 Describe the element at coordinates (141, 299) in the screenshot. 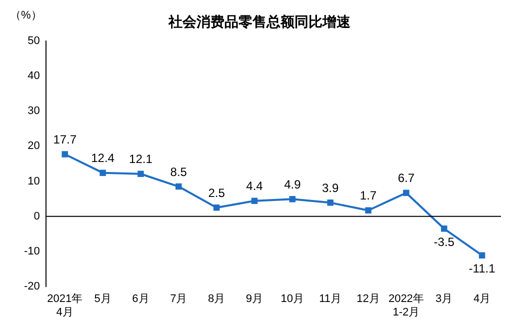

I see `x-tick-label: 6月` at that location.